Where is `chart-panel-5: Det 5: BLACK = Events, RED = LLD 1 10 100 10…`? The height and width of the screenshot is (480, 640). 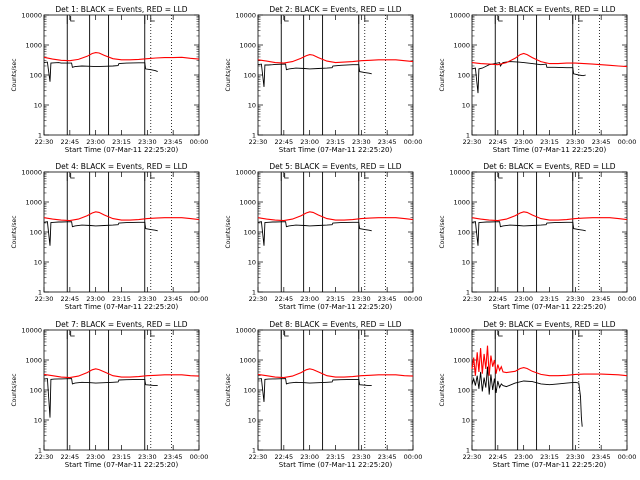
chart-panel-5: Det 5: BLACK = Events, RED = LLD 1 10 100 10… is located at coordinates (323, 236).